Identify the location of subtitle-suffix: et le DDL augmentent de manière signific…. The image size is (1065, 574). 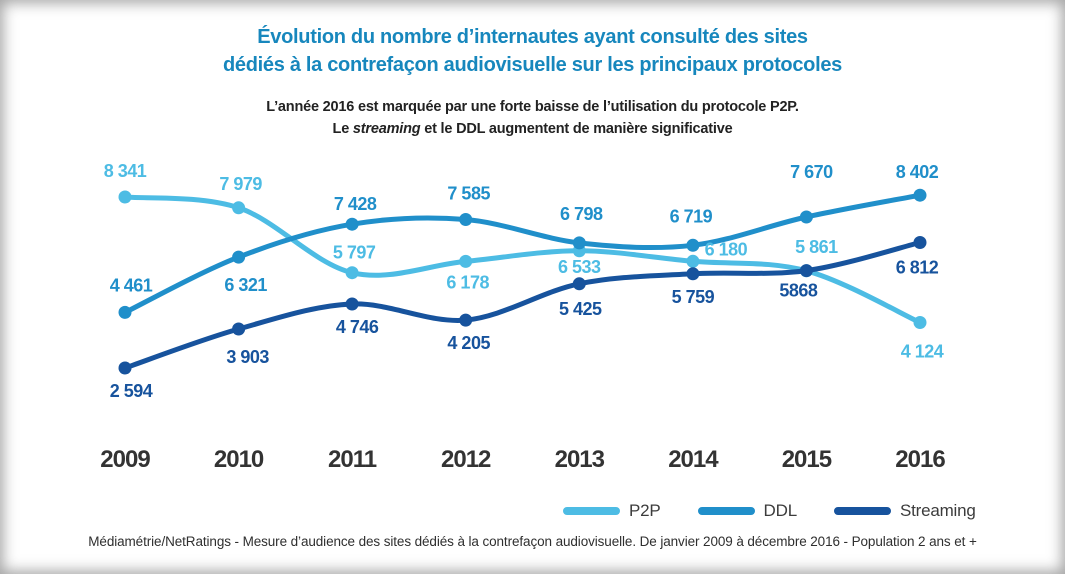
(576, 129).